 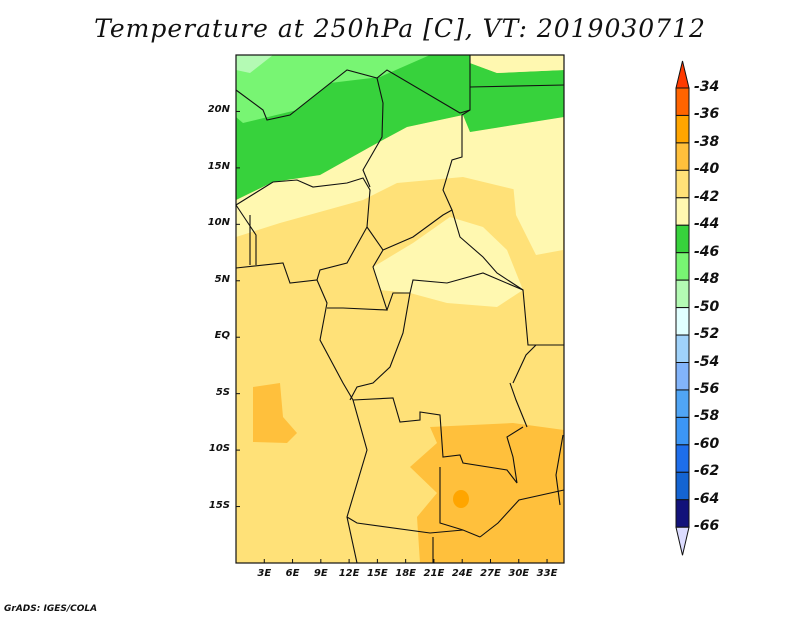 What do you see at coordinates (222, 279) in the screenshot?
I see `lat-label: 5N` at bounding box center [222, 279].